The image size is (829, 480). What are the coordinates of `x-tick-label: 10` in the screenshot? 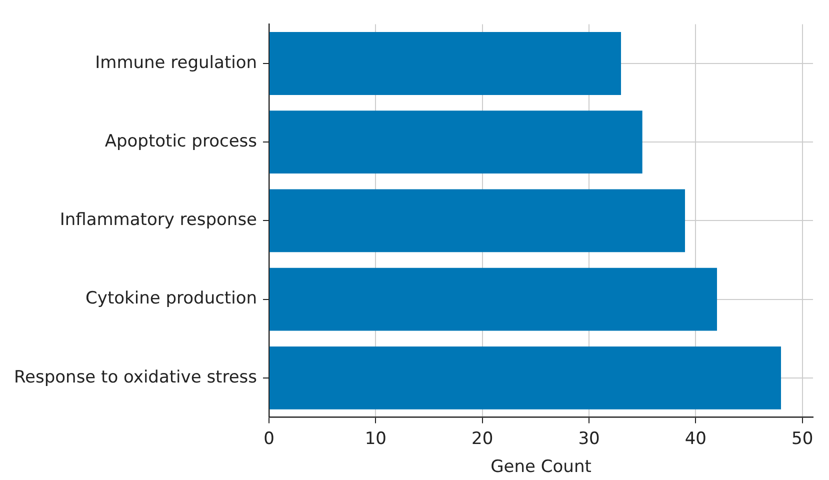 It's located at (375, 438).